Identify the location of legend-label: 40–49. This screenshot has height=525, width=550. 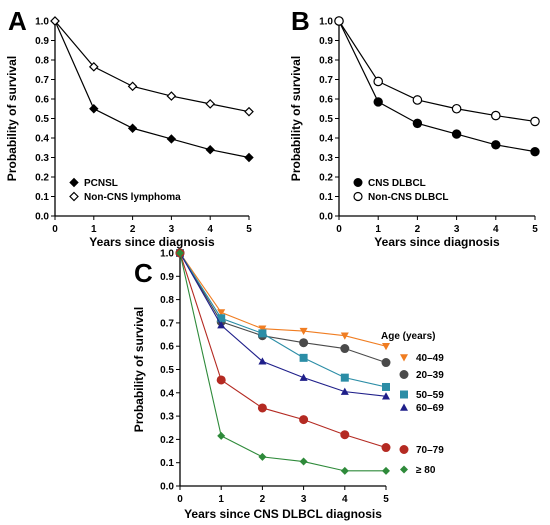
(430, 358).